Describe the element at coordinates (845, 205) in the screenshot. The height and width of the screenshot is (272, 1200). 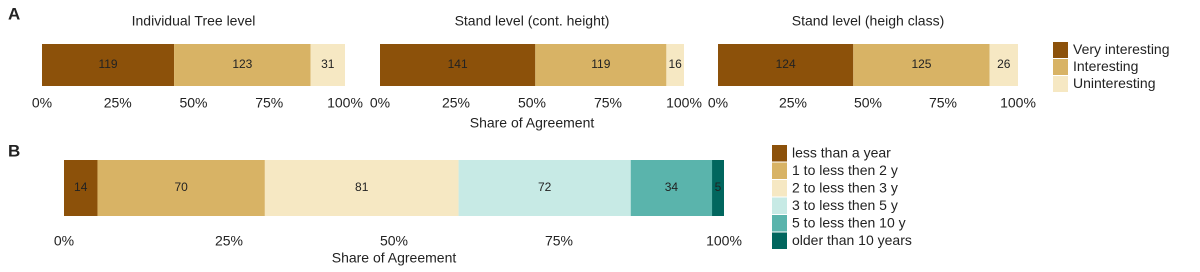
I see `legend-label: 3 to less then 5 y` at that location.